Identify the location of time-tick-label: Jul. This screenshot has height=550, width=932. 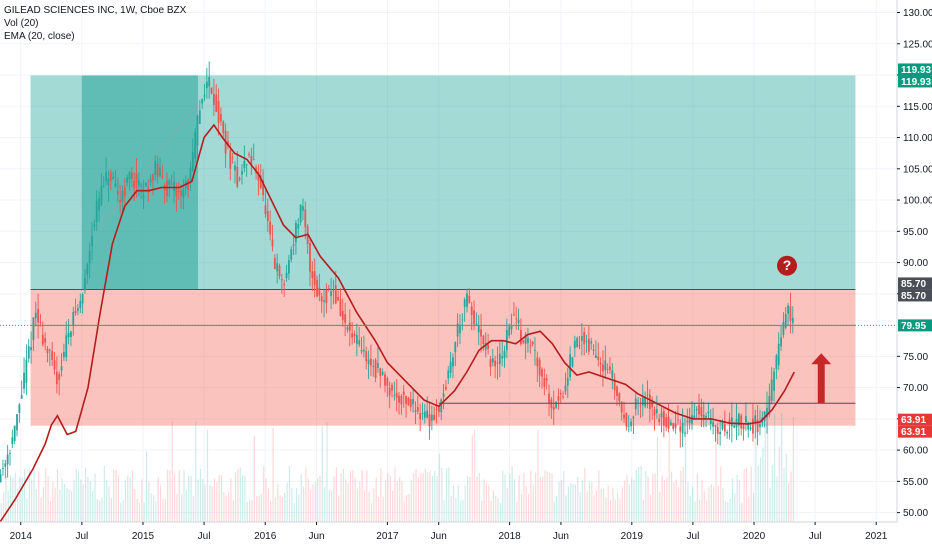
(815, 536).